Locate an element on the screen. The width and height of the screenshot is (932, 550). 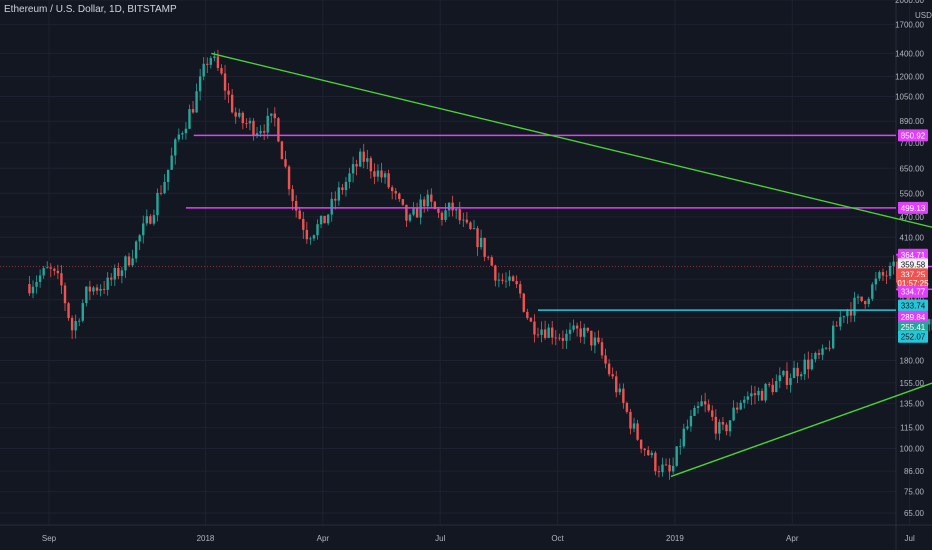
x-tick-label: Apr is located at coordinates (323, 538).